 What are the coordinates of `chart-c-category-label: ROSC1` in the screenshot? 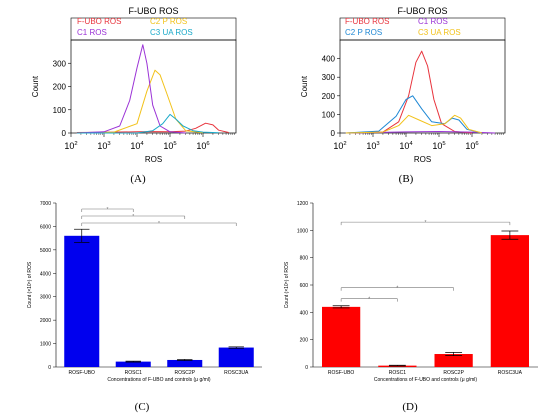 It's located at (133, 373).